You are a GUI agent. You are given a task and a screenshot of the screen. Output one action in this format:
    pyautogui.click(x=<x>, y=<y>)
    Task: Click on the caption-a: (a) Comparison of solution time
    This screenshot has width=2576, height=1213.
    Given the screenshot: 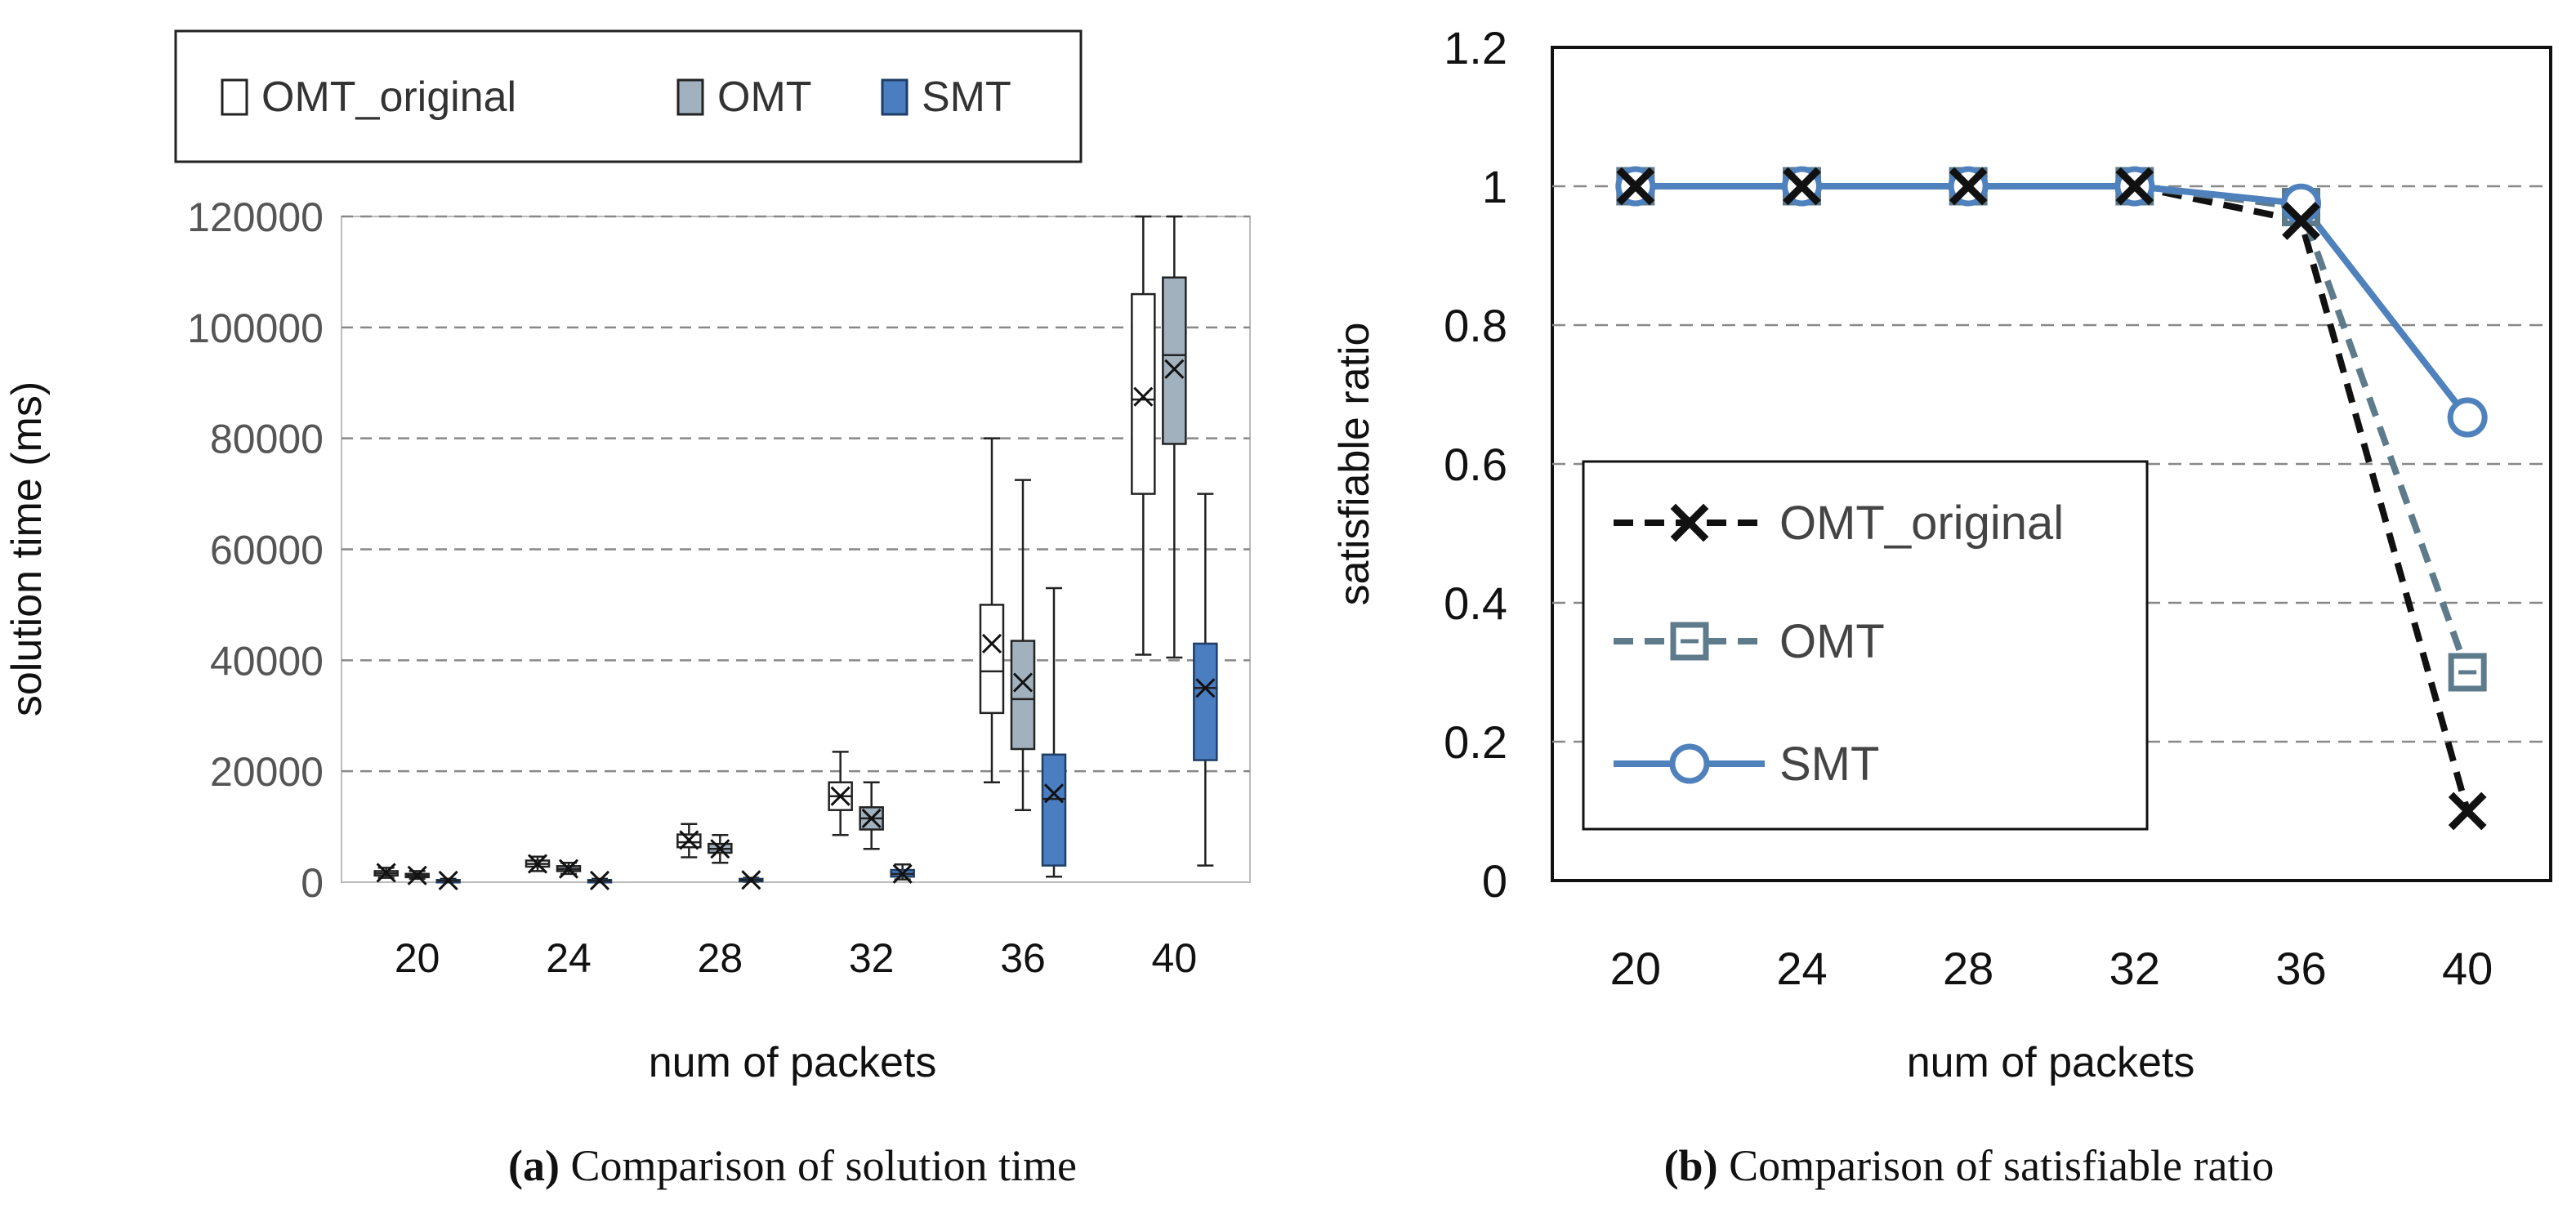 What is the action you would take?
    pyautogui.click(x=792, y=1165)
    